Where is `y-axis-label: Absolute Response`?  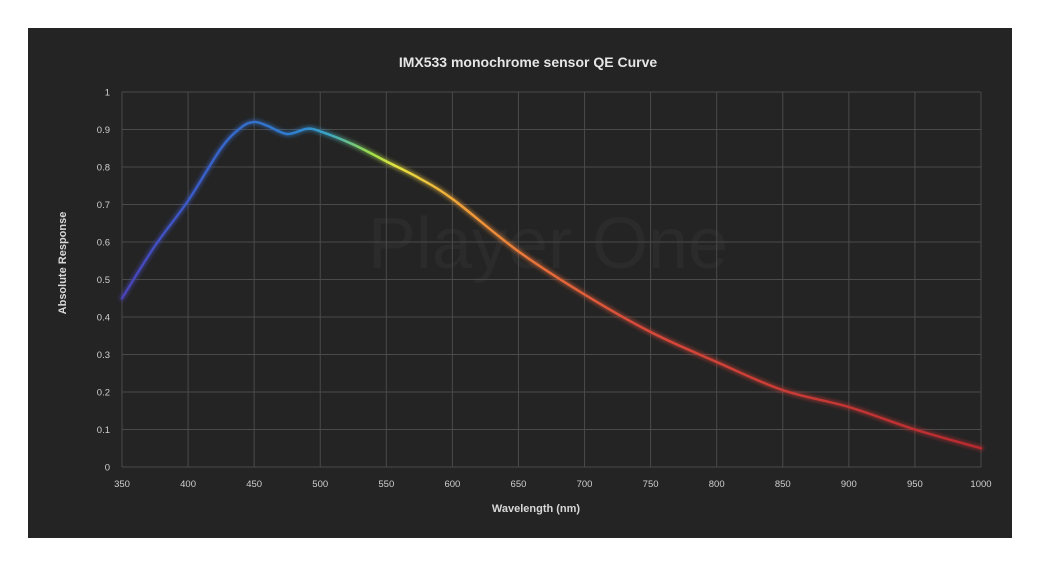 y-axis-label: Absolute Response is located at coordinates (63, 263).